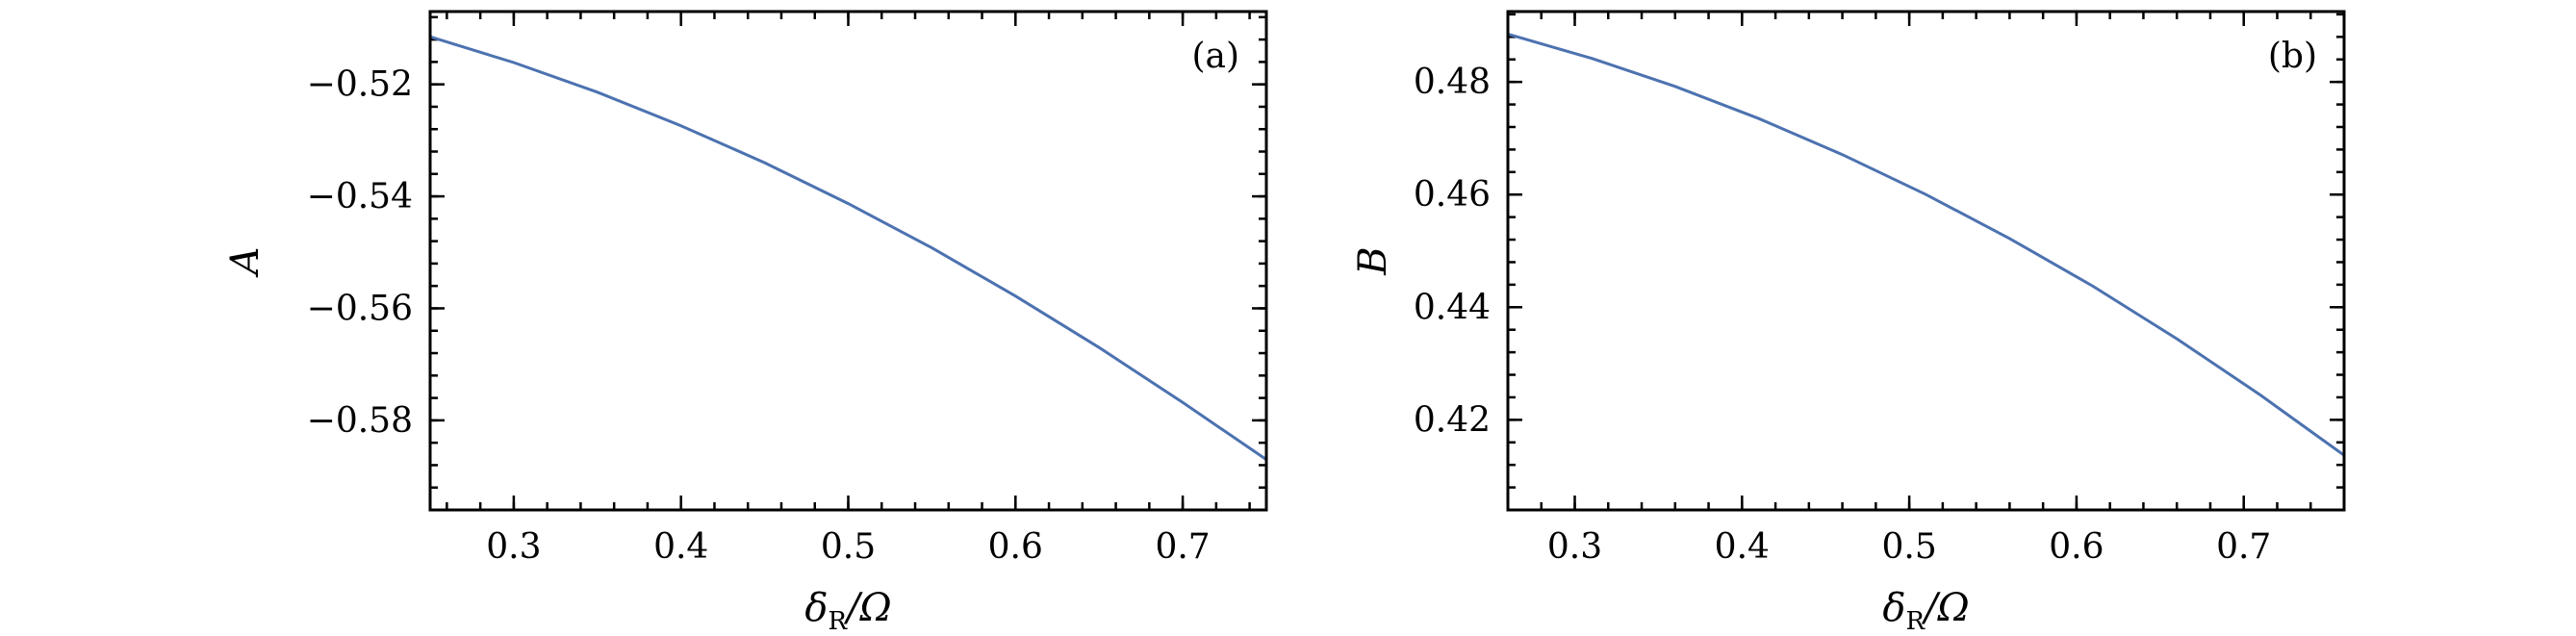 The height and width of the screenshot is (636, 2576). Describe the element at coordinates (1452, 82) in the screenshot. I see `y-tick-label: 0.48` at that location.